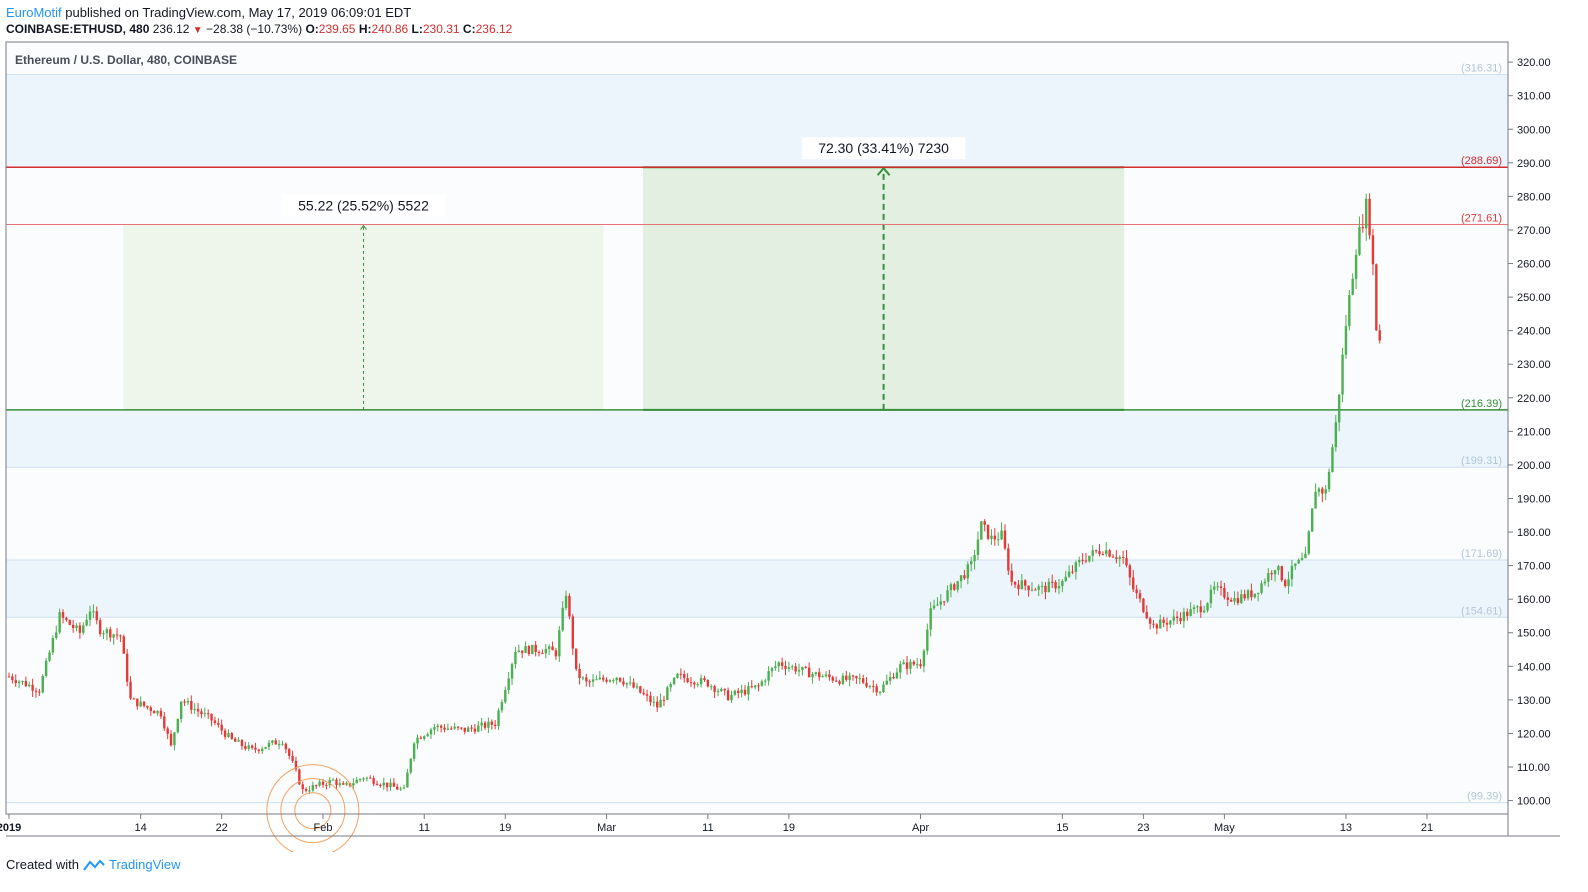 The image size is (1588, 892). Describe the element at coordinates (1481, 611) in the screenshot. I see `level-label: (154.61)` at that location.